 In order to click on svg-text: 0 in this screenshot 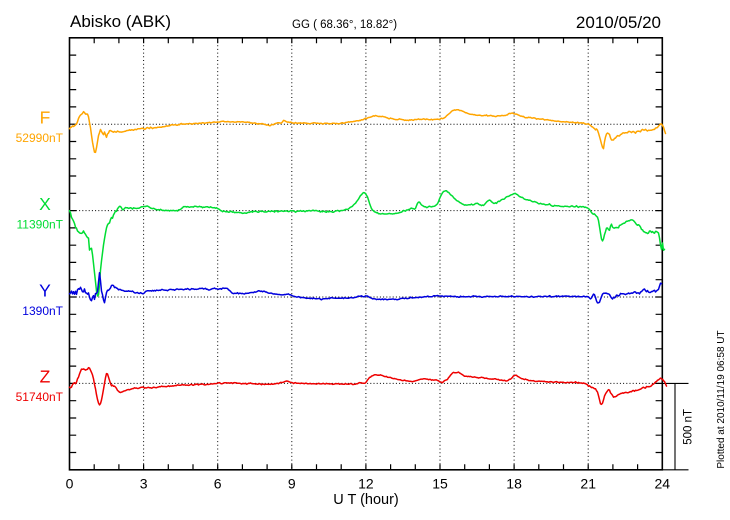, I will do `click(70, 484)`.